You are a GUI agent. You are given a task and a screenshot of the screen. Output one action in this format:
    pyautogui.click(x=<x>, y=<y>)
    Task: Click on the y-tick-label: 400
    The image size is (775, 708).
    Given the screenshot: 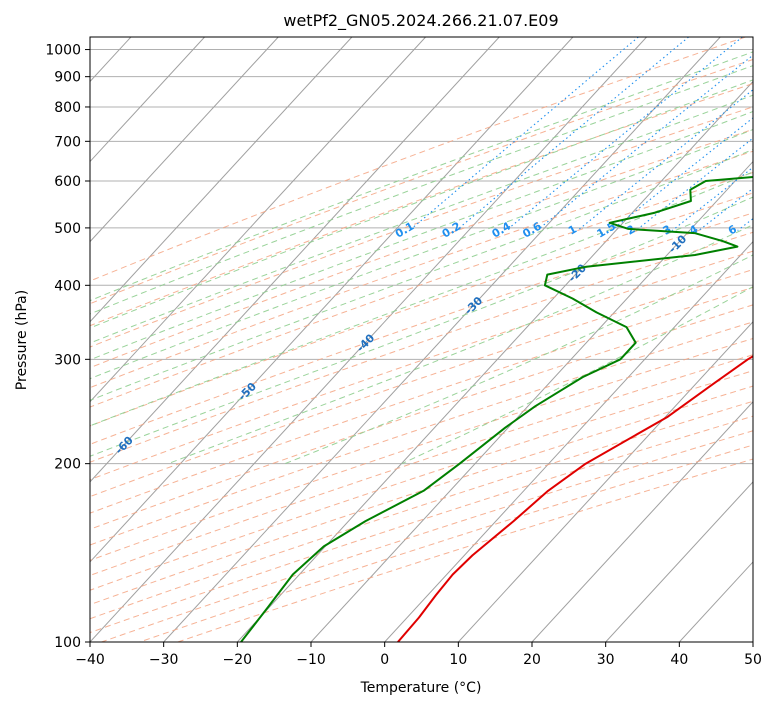 What is the action you would take?
    pyautogui.click(x=67, y=286)
    